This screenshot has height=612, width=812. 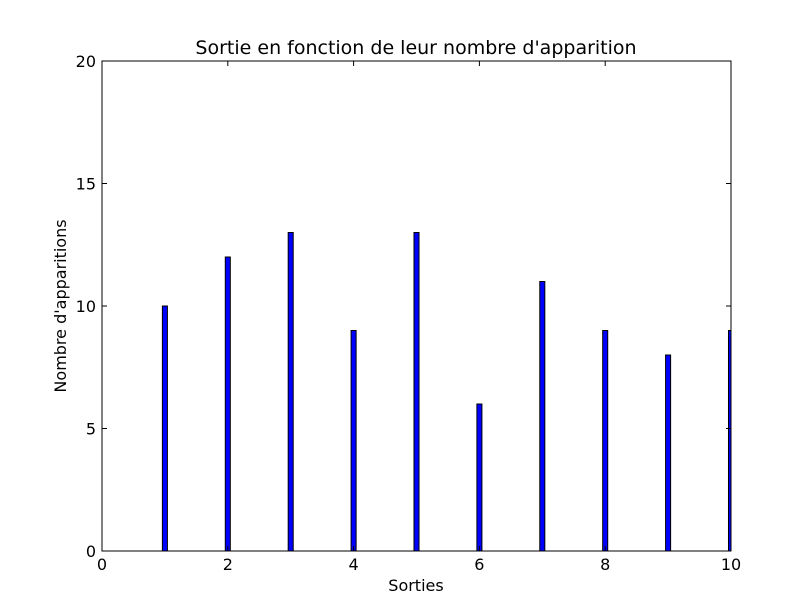 What do you see at coordinates (415, 585) in the screenshot?
I see `x-axis-label: Sorties` at bounding box center [415, 585].